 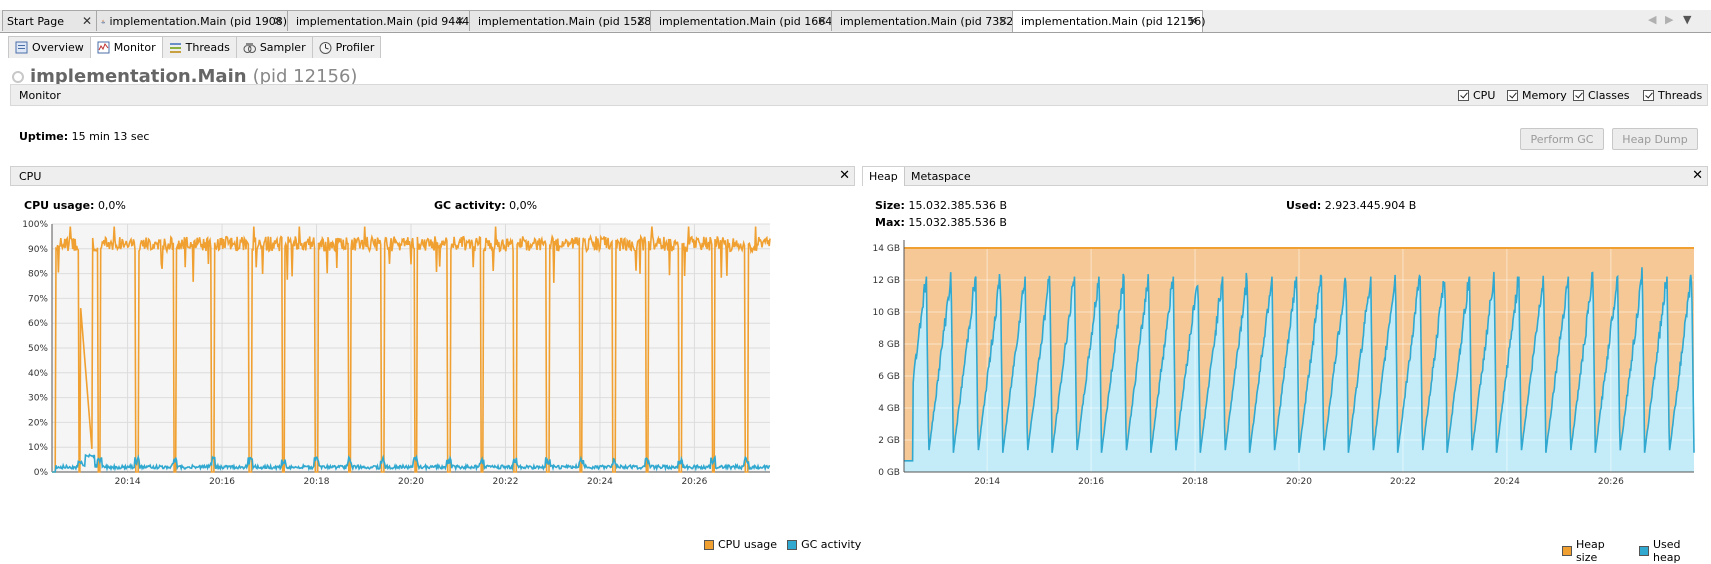 What do you see at coordinates (886, 249) in the screenshot?
I see `y-tick-label: 14 GB` at bounding box center [886, 249].